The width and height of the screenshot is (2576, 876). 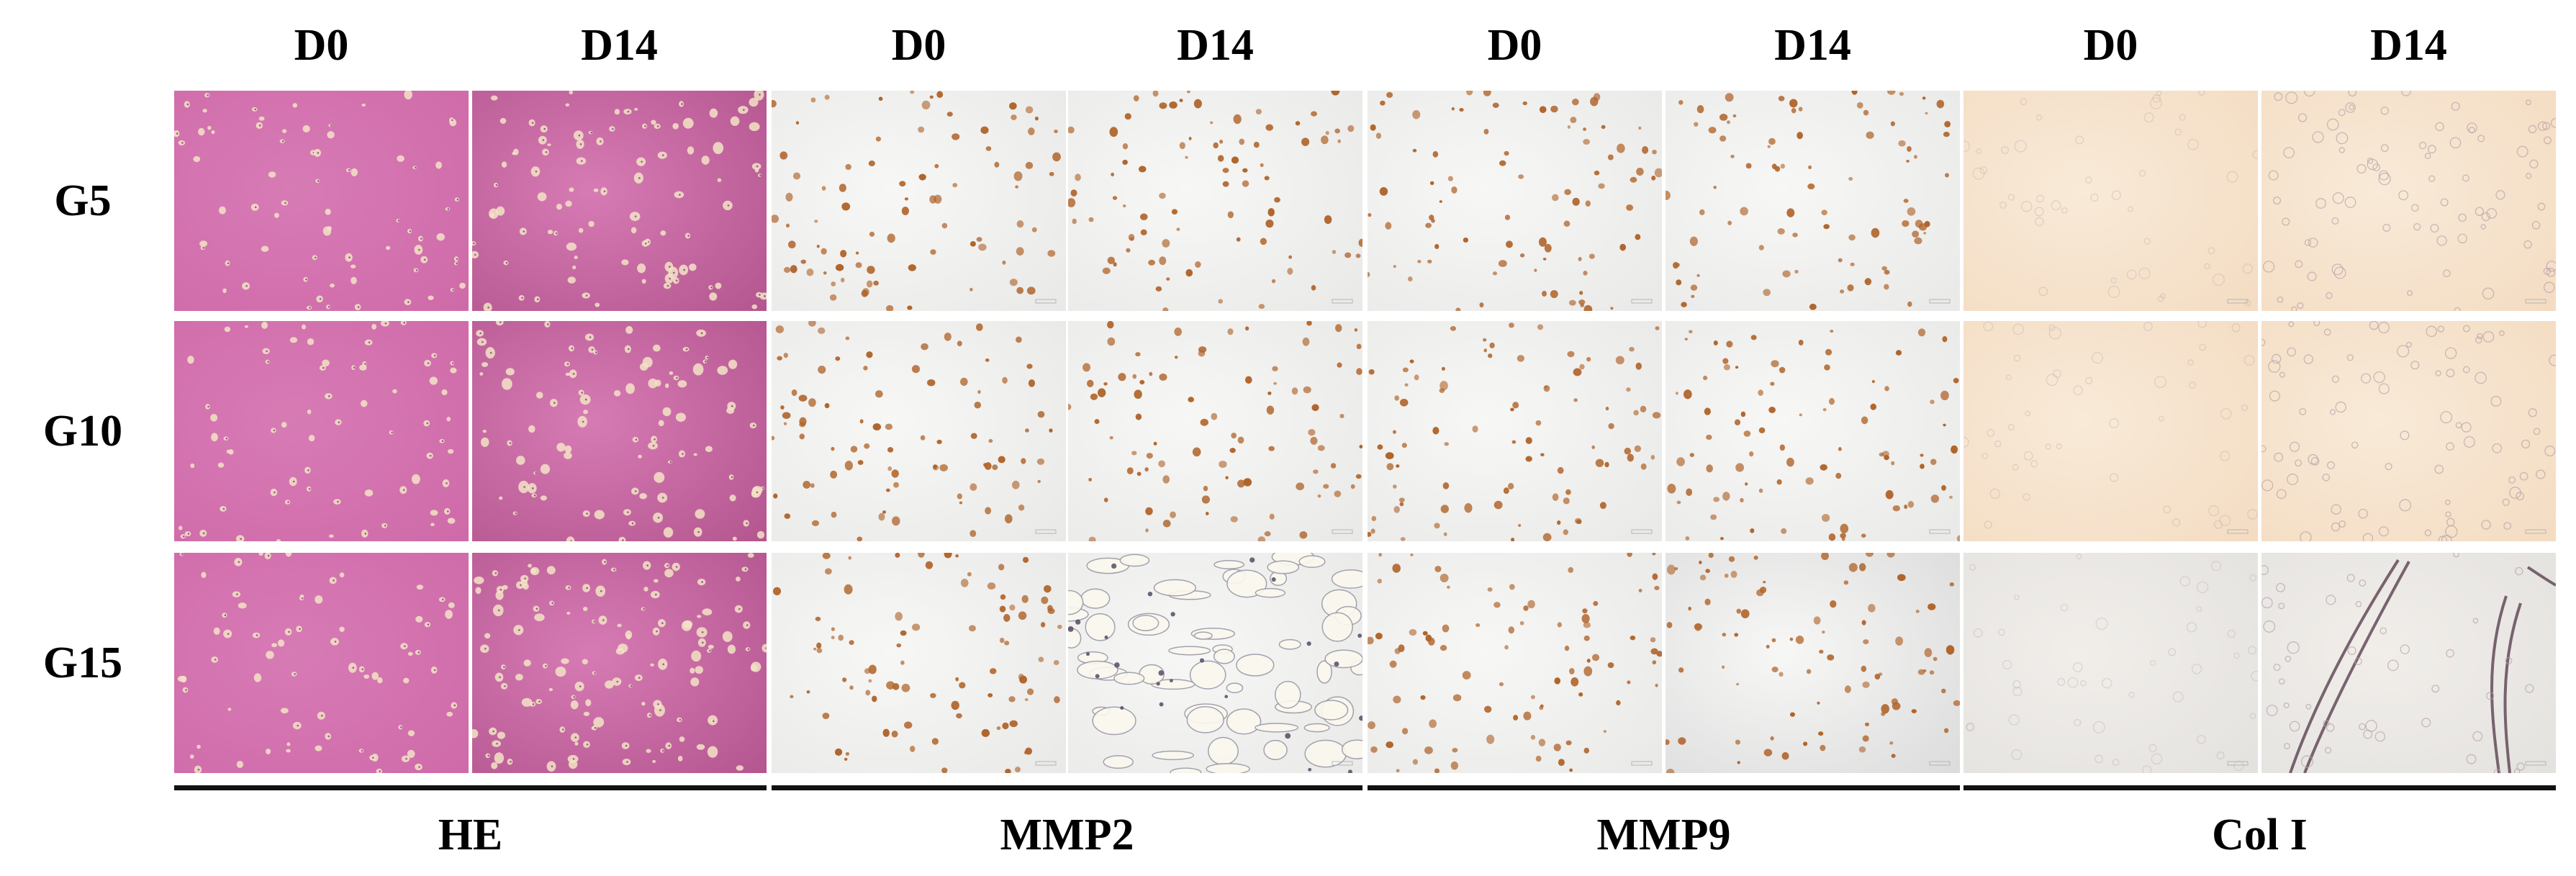 What do you see at coordinates (321, 45) in the screenshot?
I see `column-header-1: D0` at bounding box center [321, 45].